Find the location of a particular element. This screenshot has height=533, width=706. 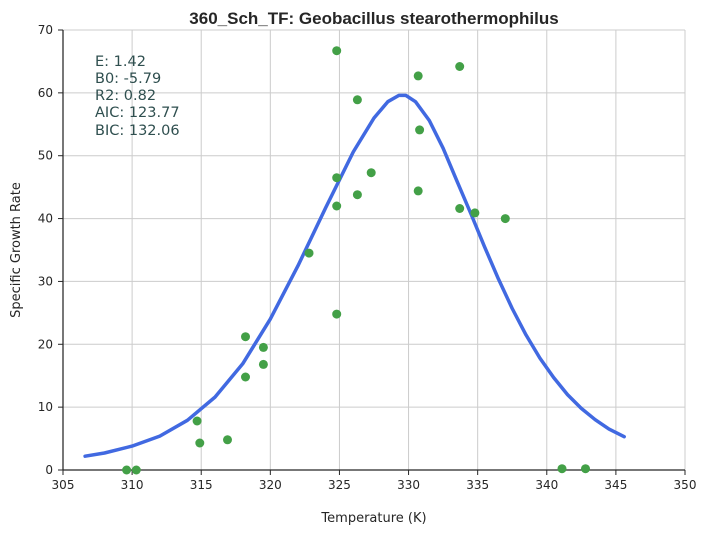

x-axis-label: Temperature (K) is located at coordinates (373, 518).